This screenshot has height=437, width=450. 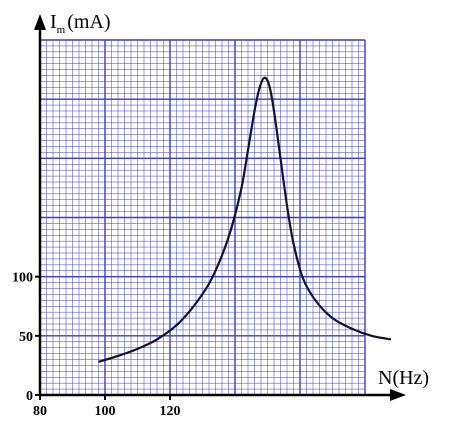 What do you see at coordinates (53, 22) in the screenshot?
I see `y-axis-symbol: I` at bounding box center [53, 22].